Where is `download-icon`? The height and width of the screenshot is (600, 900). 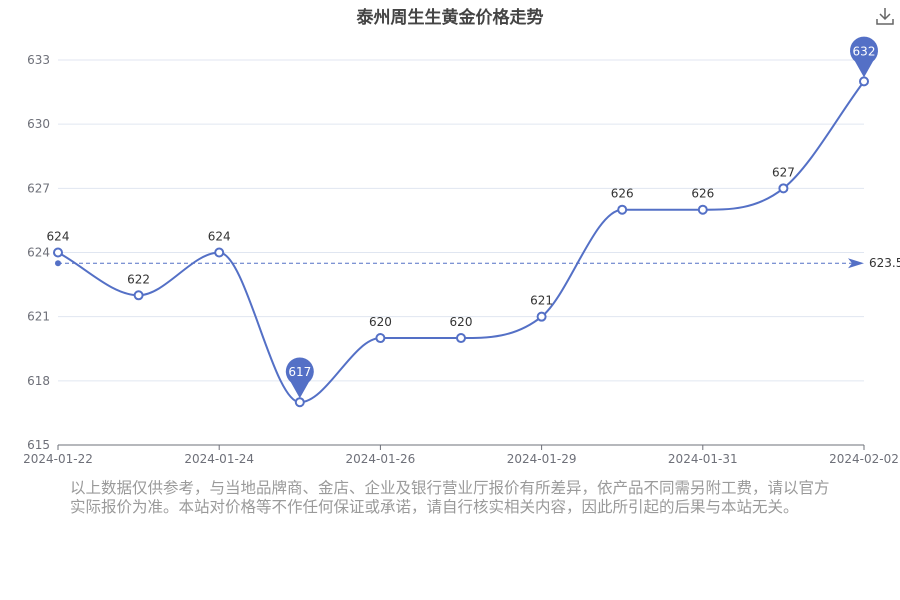
download-icon is located at coordinates (885, 16).